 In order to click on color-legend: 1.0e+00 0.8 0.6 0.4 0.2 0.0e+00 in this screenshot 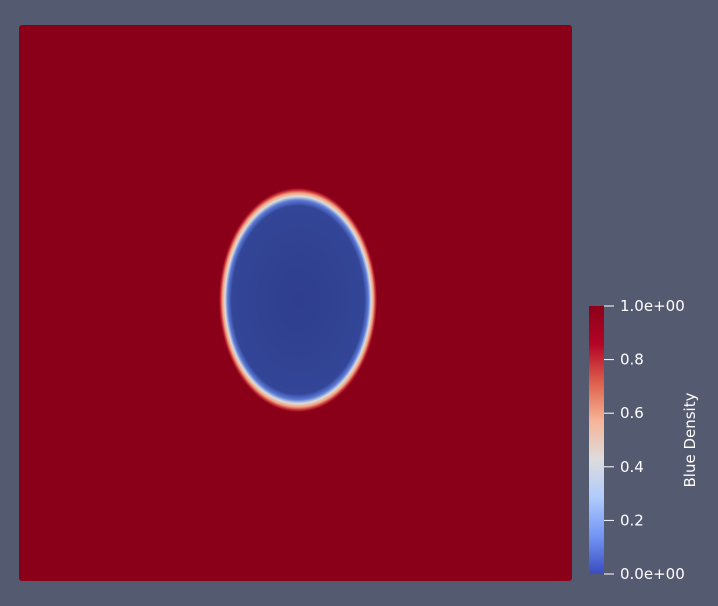, I will do `click(637, 440)`.